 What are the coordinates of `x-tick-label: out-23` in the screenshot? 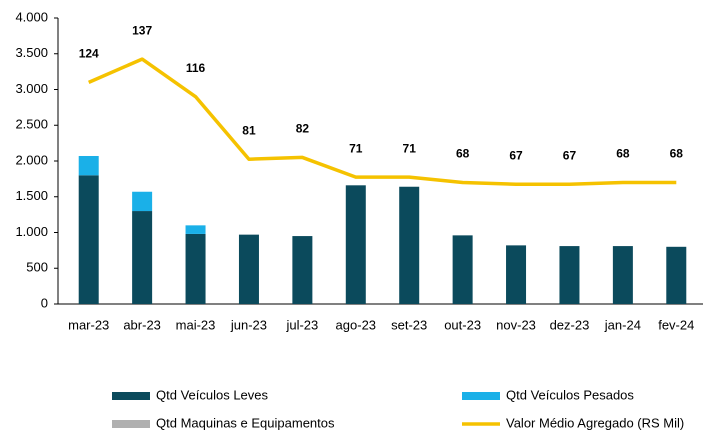 It's located at (462, 324).